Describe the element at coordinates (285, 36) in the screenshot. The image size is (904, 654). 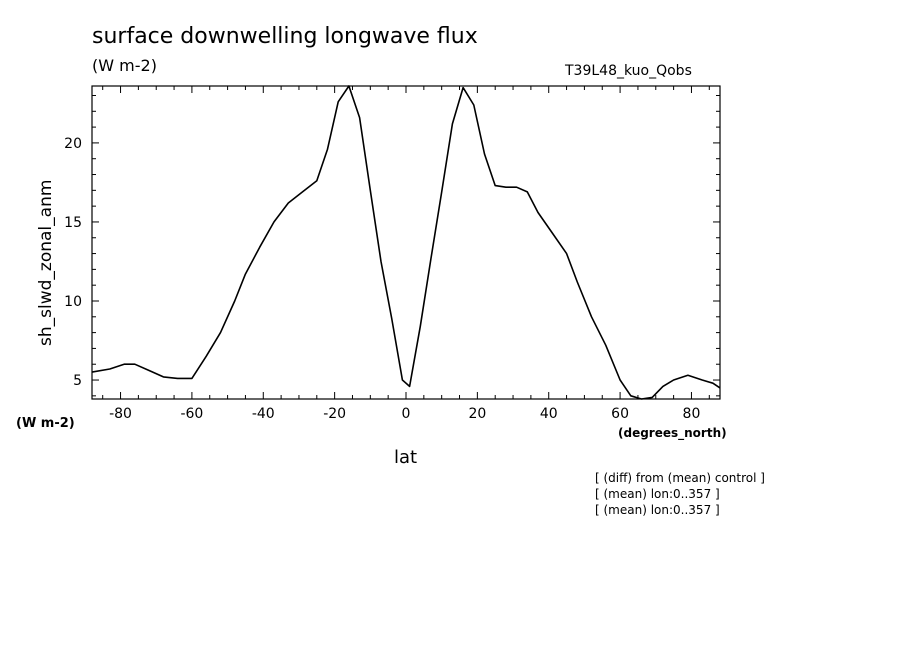
I see `chart-title: surface downwelling longwave flux` at that location.